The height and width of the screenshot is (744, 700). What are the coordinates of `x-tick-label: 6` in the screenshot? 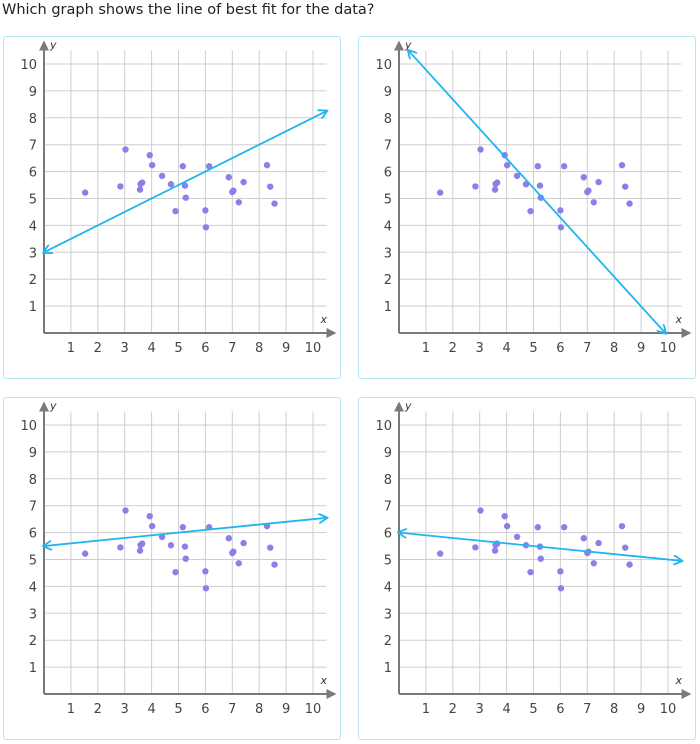 It's located at (560, 709).